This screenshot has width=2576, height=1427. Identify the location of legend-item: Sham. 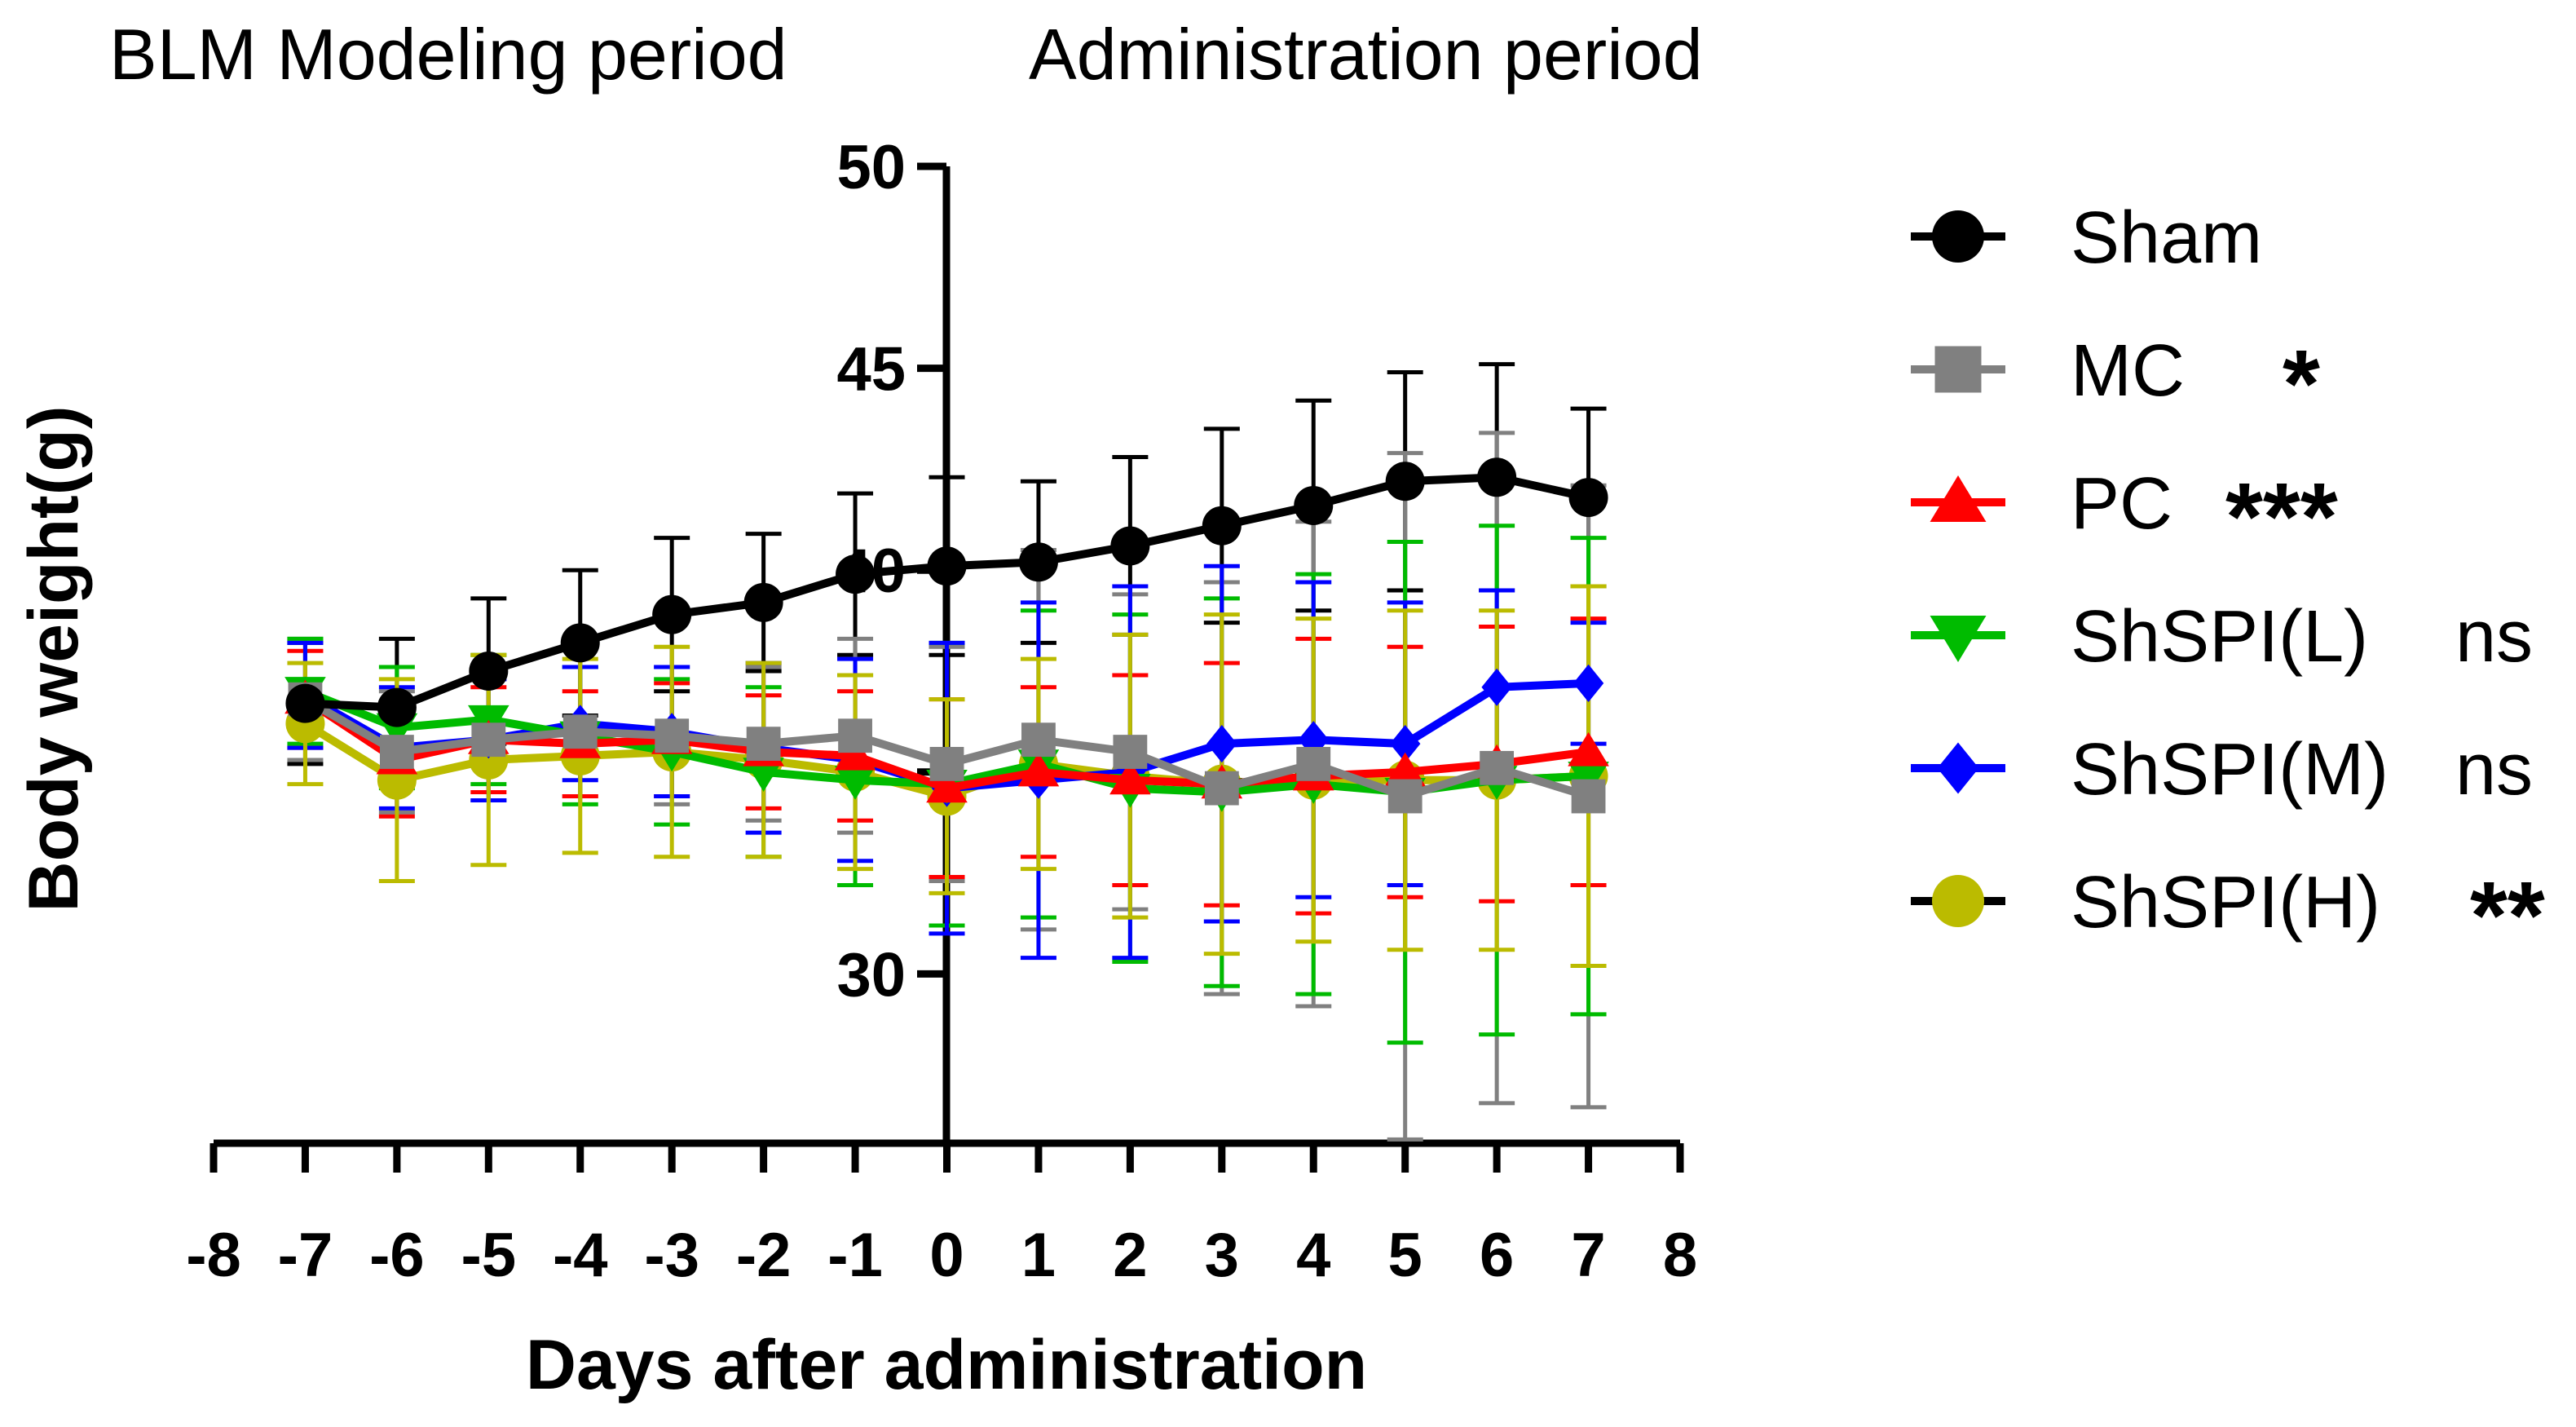
(2086, 238).